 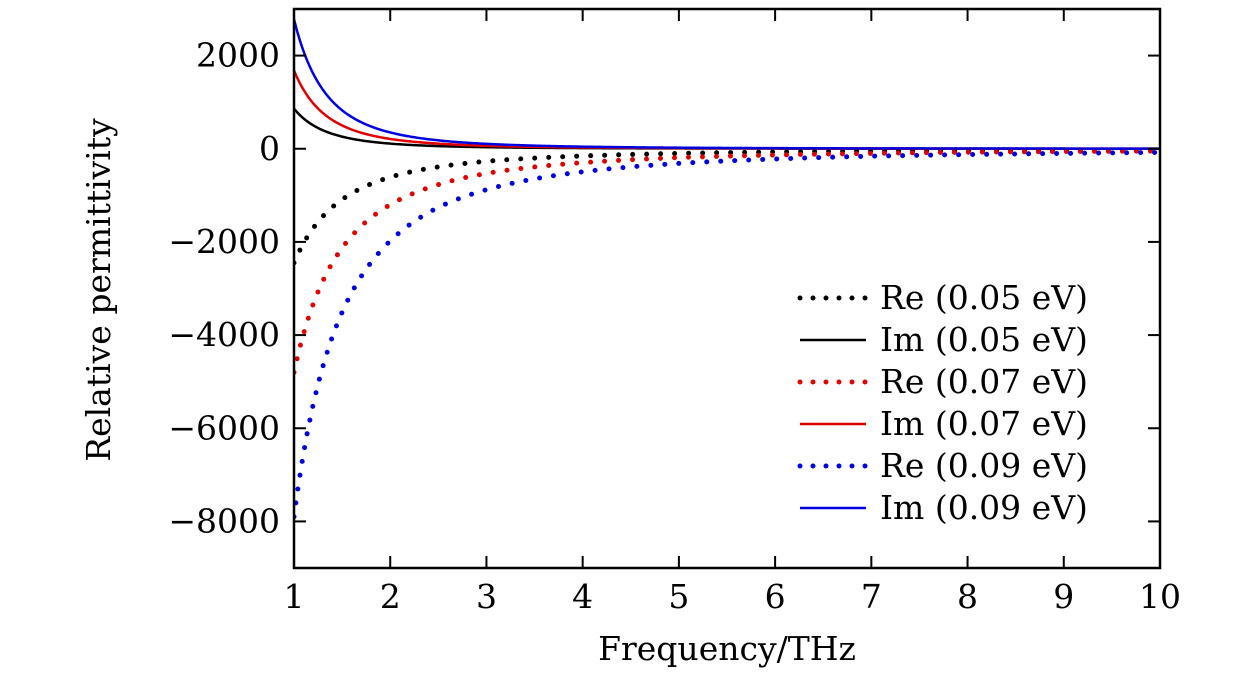 What do you see at coordinates (967, 596) in the screenshot?
I see `x-tick-label: 8` at bounding box center [967, 596].